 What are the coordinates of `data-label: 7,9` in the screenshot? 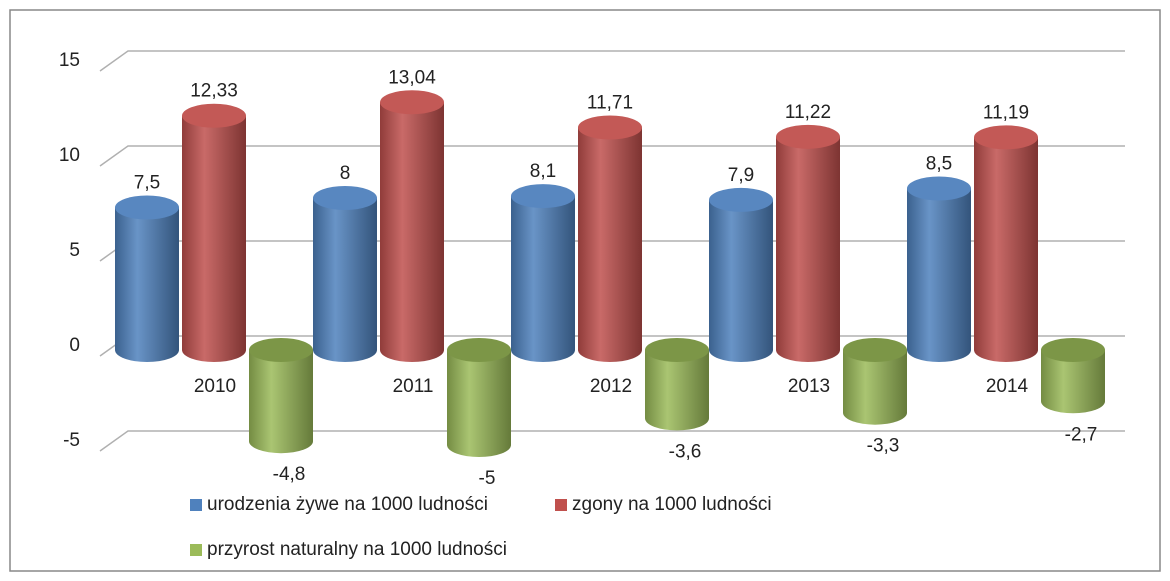 It's located at (741, 175).